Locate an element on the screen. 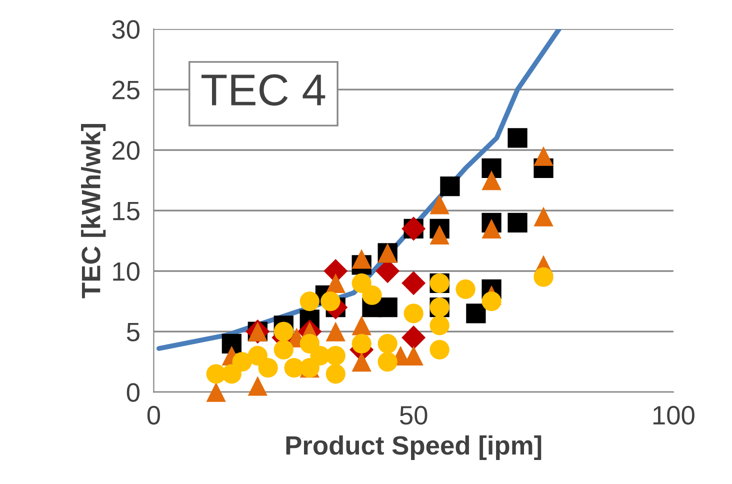  x-tick-label: 100 is located at coordinates (673, 415).